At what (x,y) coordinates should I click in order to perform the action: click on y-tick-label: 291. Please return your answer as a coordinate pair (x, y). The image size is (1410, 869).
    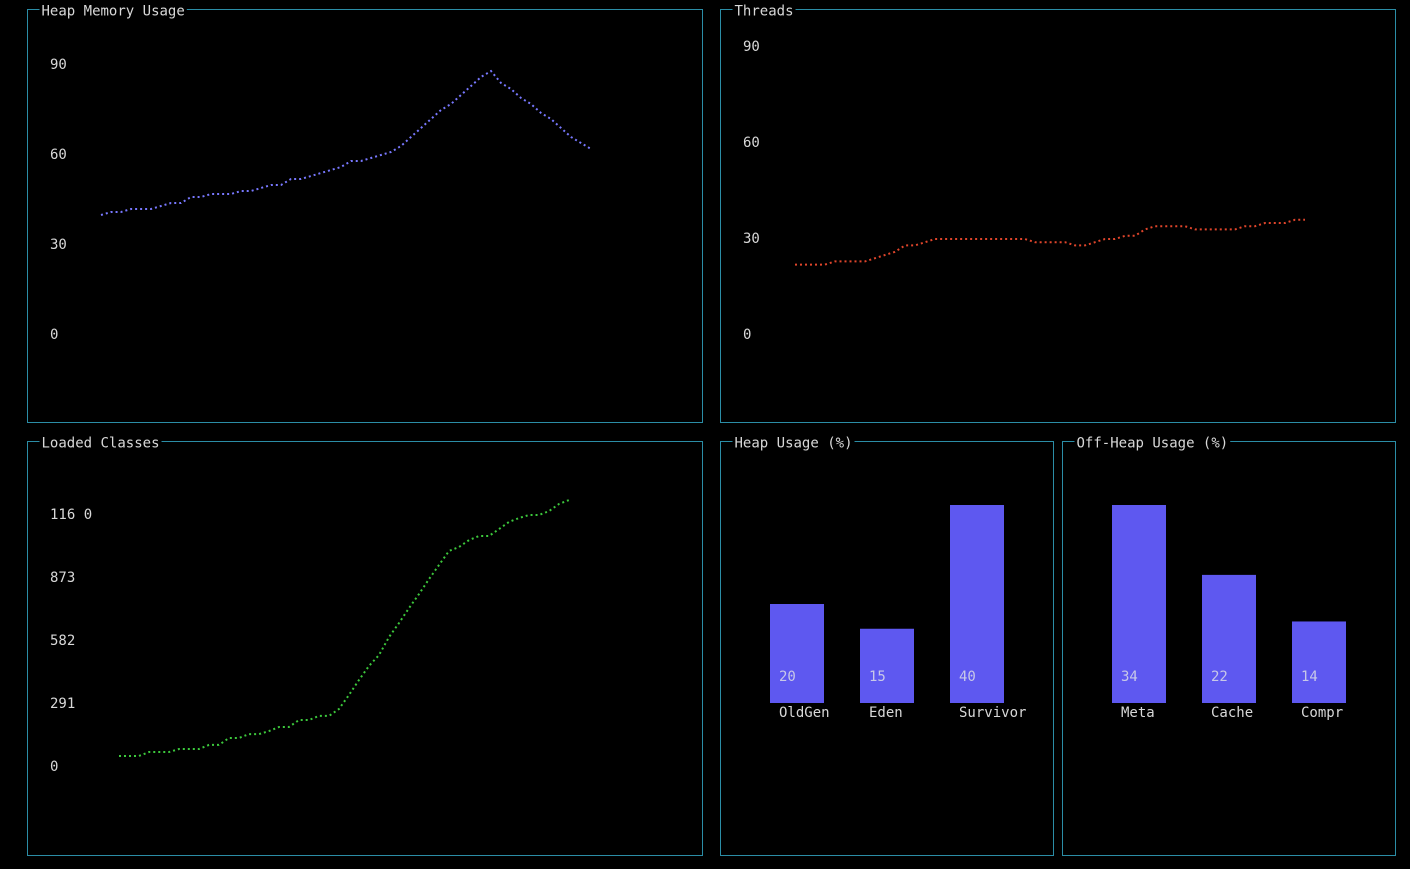
    Looking at the image, I should click on (62, 704).